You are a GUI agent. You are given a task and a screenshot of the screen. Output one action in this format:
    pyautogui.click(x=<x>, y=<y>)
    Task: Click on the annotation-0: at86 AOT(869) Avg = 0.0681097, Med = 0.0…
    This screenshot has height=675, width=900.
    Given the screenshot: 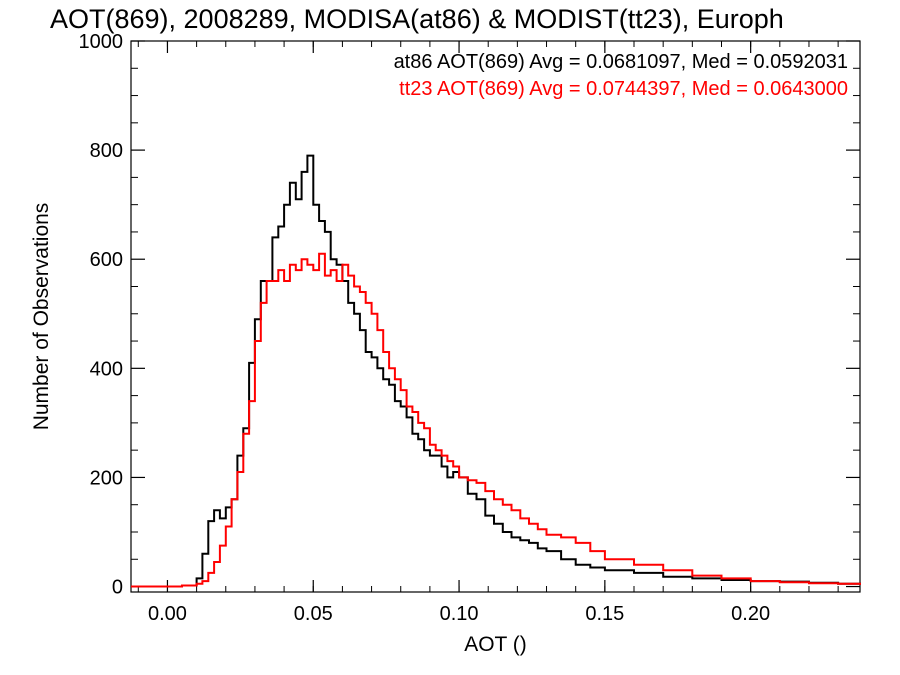 What is the action you would take?
    pyautogui.click(x=621, y=62)
    